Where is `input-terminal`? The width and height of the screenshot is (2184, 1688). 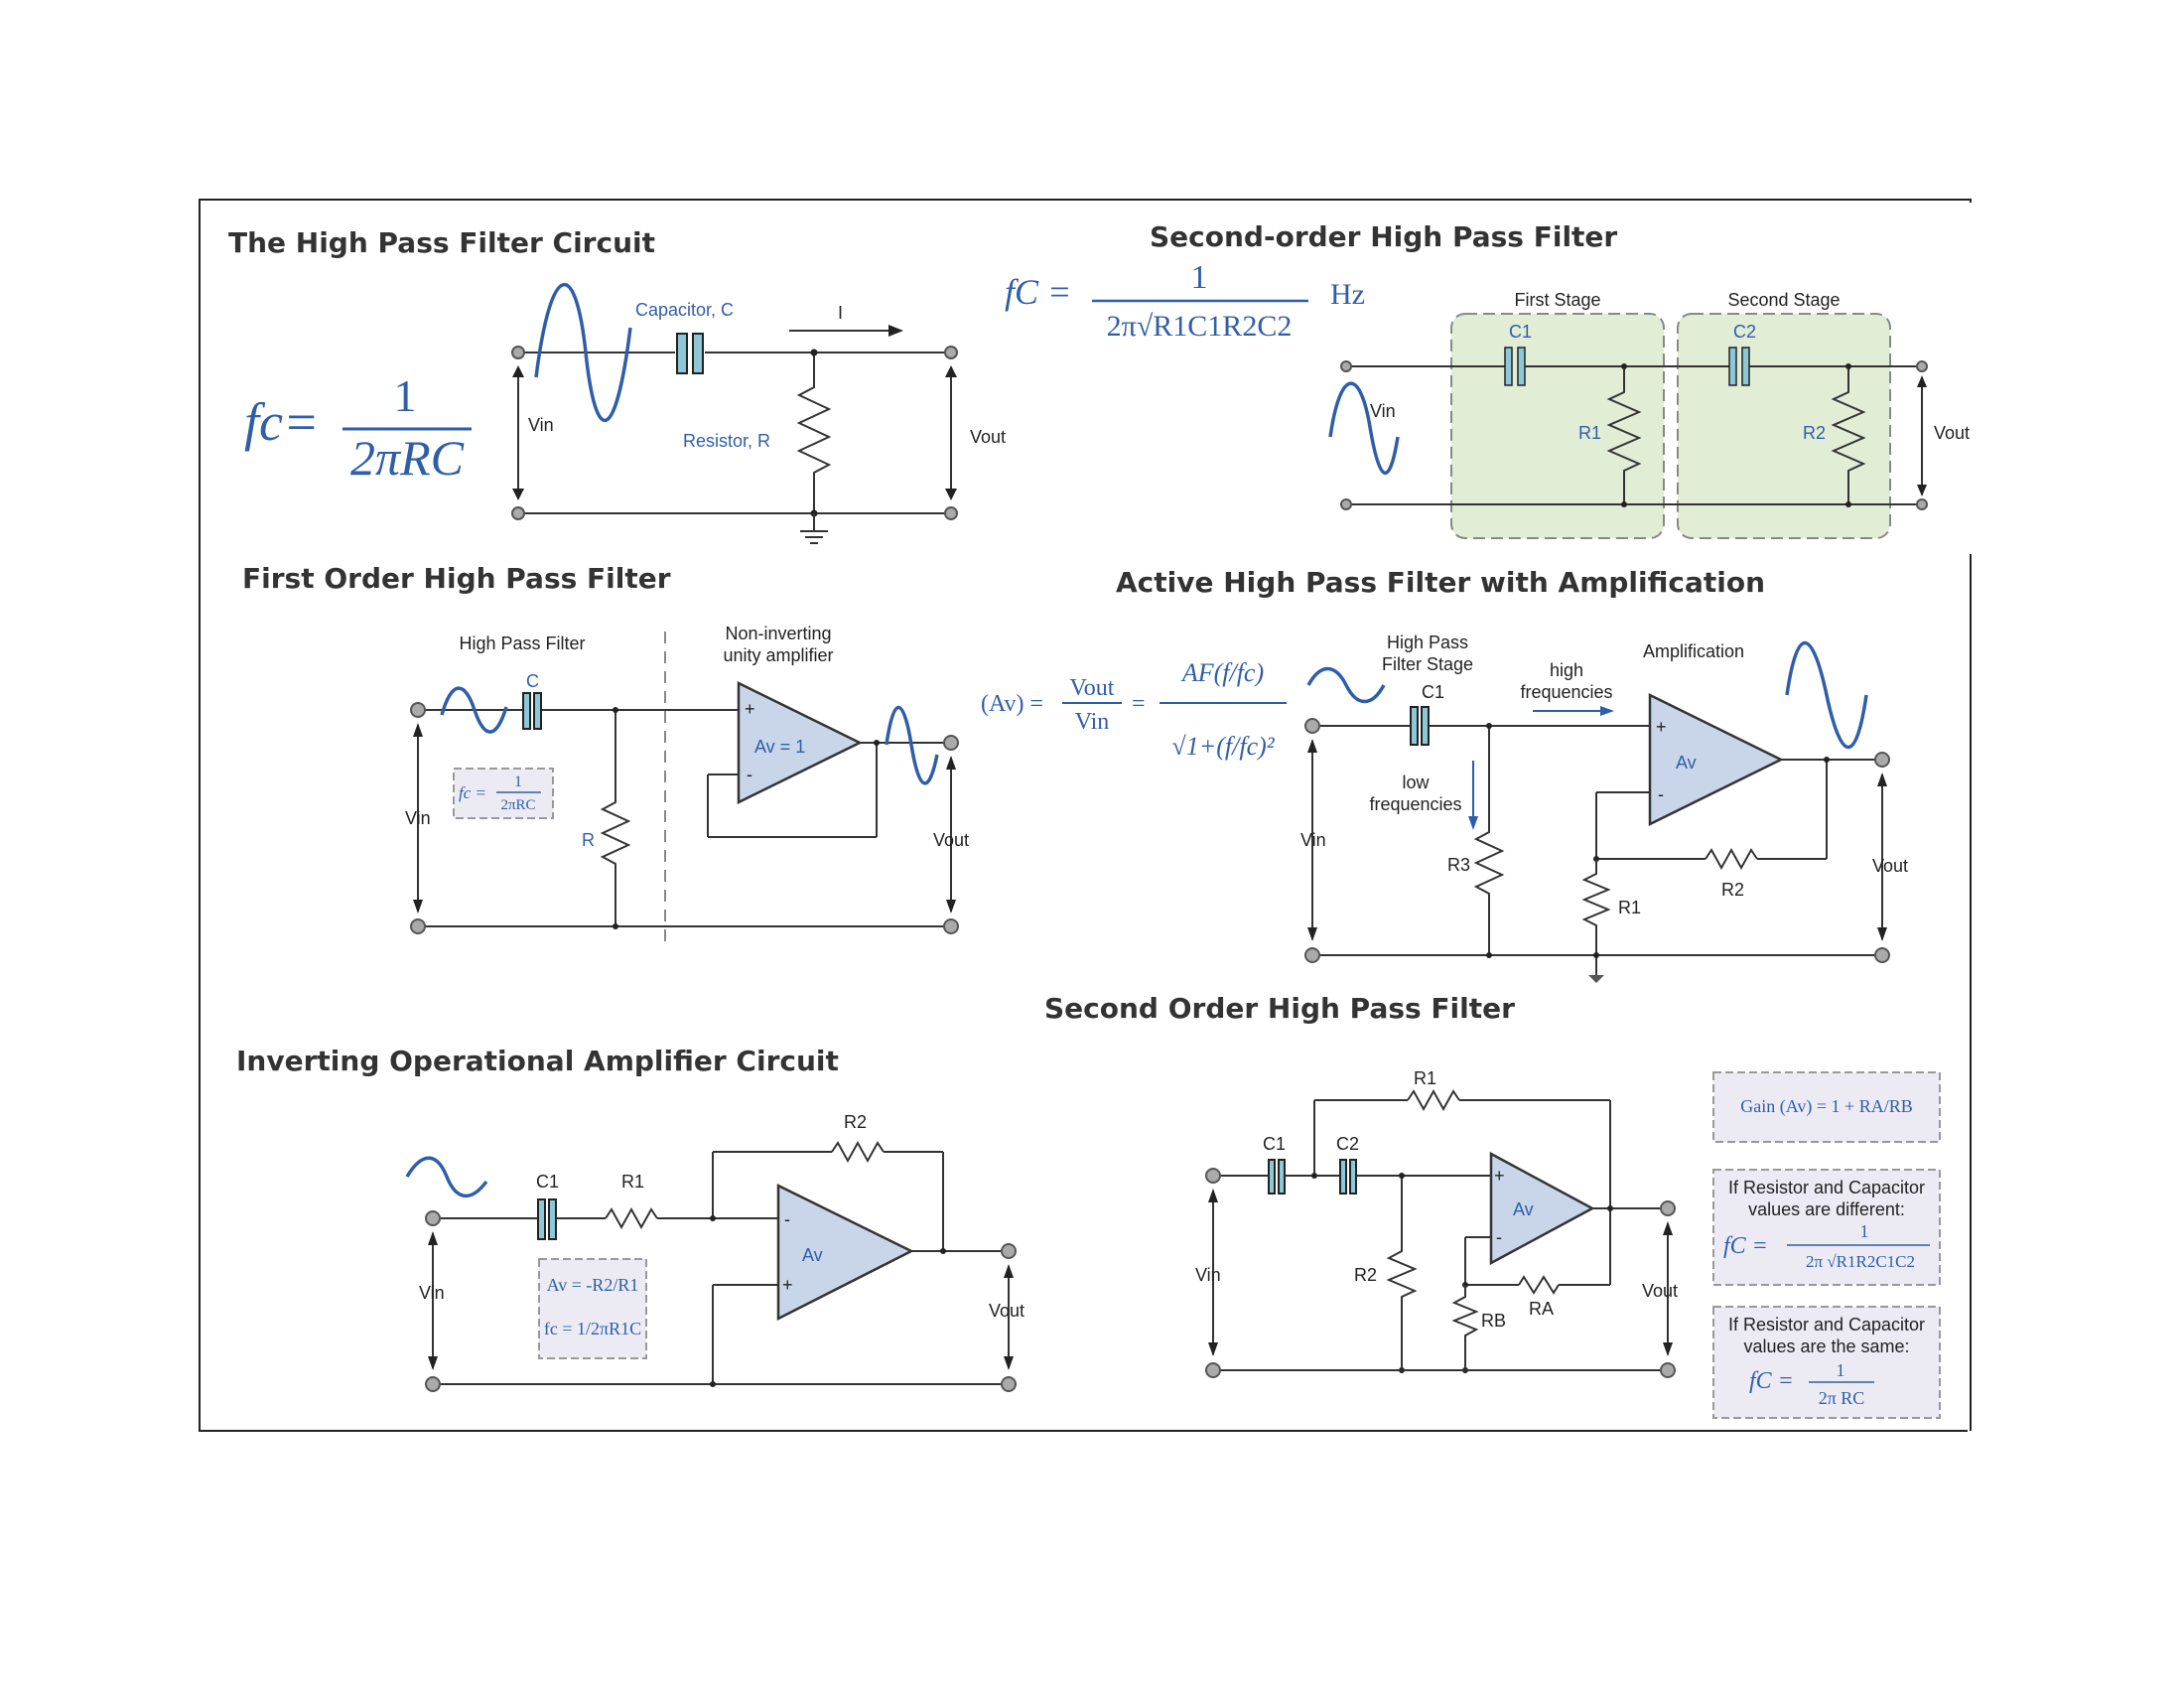 input-terminal is located at coordinates (518, 513).